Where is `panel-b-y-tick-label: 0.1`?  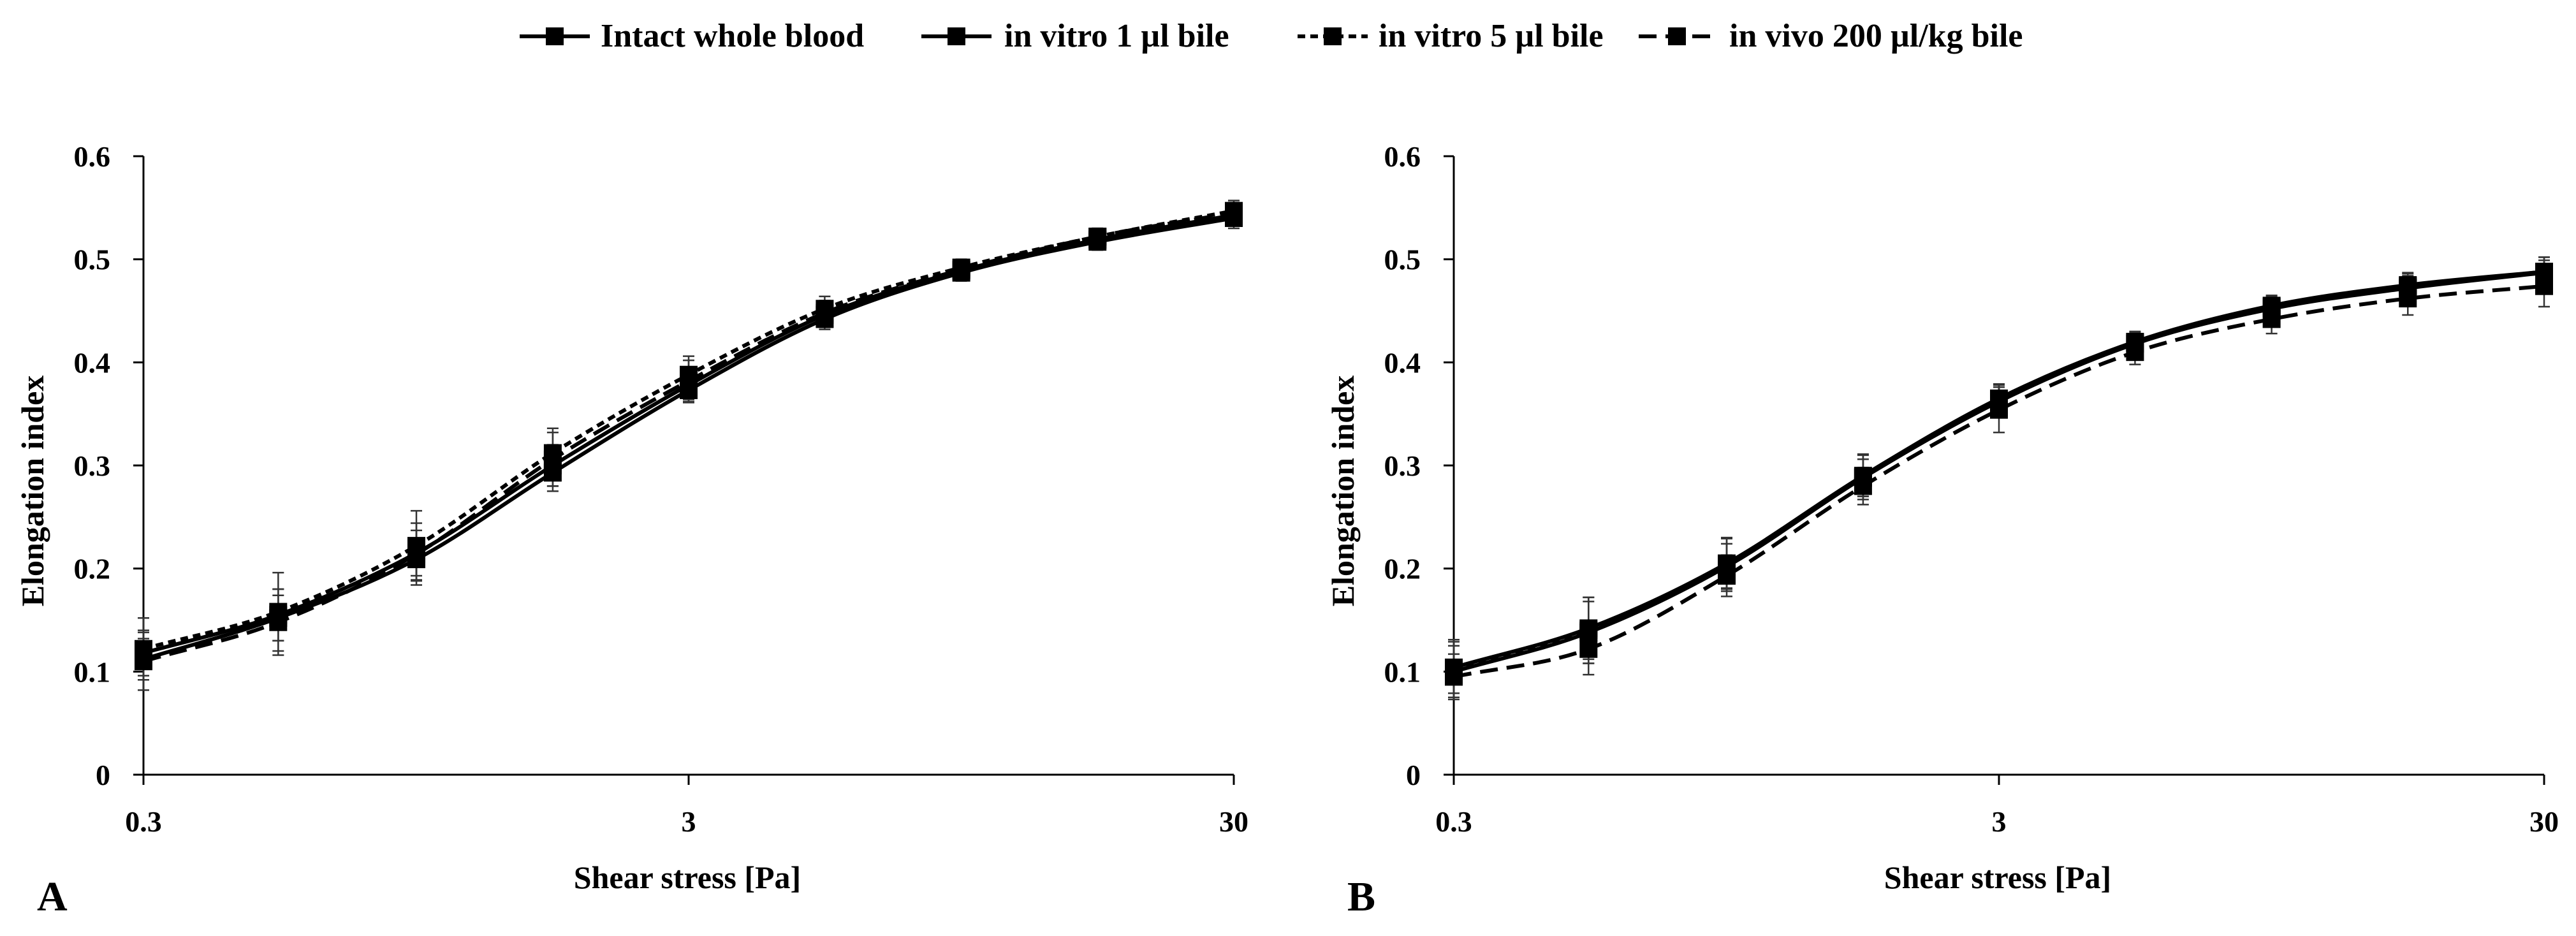
panel-b-y-tick-label: 0.1 is located at coordinates (1403, 671).